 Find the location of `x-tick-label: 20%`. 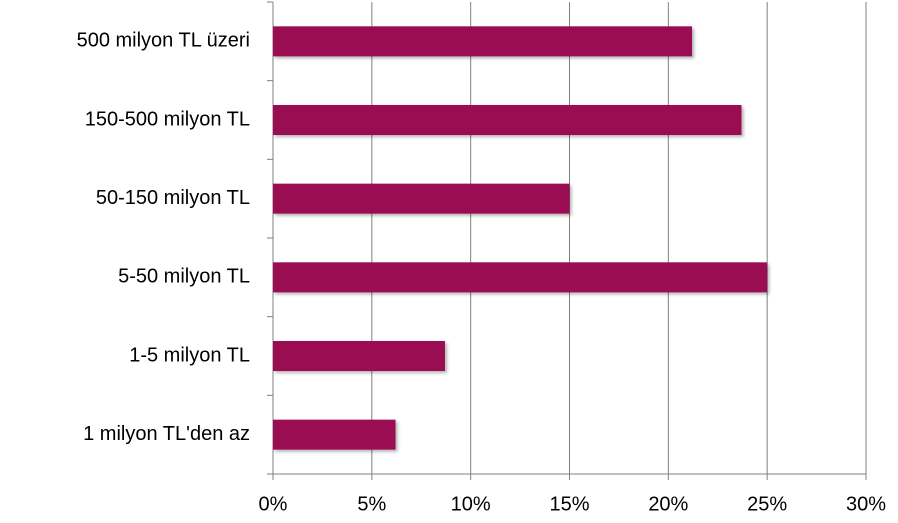

x-tick-label: 20% is located at coordinates (668, 504).